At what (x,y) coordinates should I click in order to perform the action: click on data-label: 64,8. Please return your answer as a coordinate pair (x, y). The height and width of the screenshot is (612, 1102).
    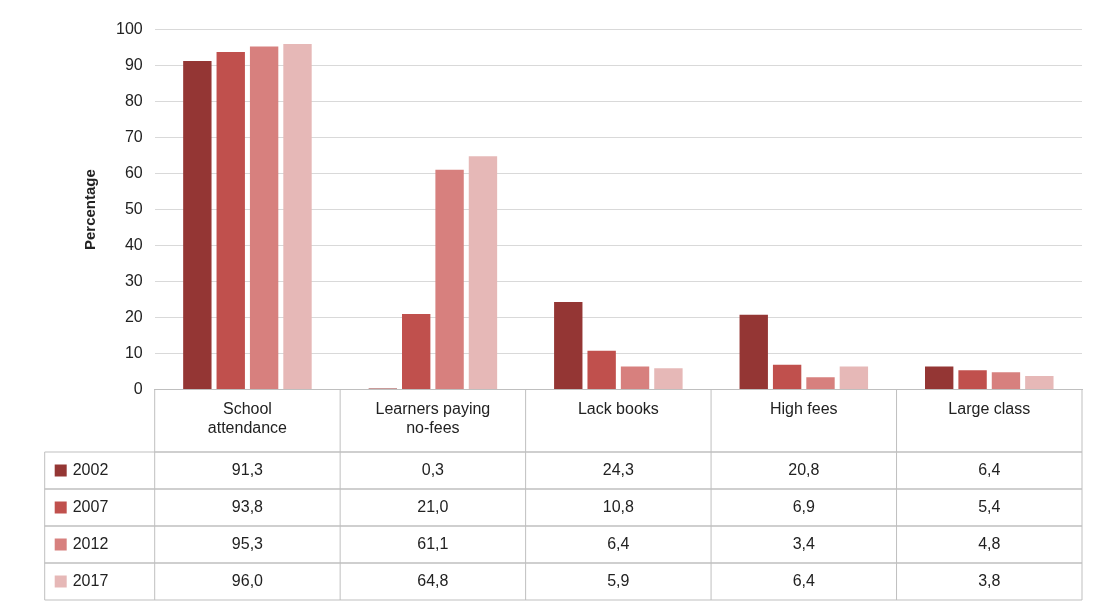
    Looking at the image, I should click on (433, 580).